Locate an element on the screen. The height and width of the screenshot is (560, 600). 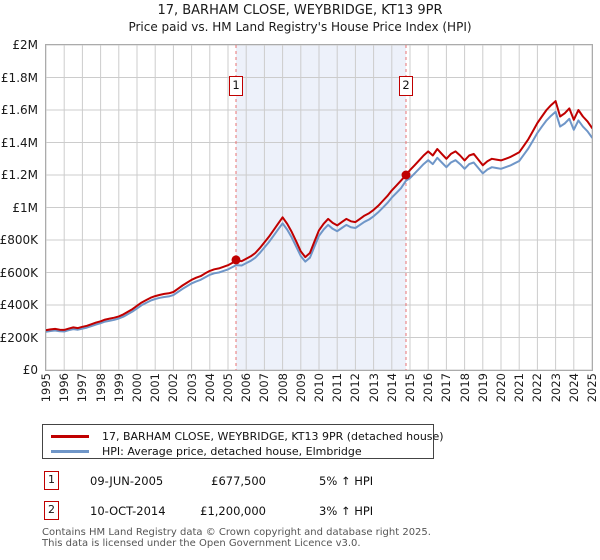
x-tick-label: 2003 is located at coordinates (191, 388).